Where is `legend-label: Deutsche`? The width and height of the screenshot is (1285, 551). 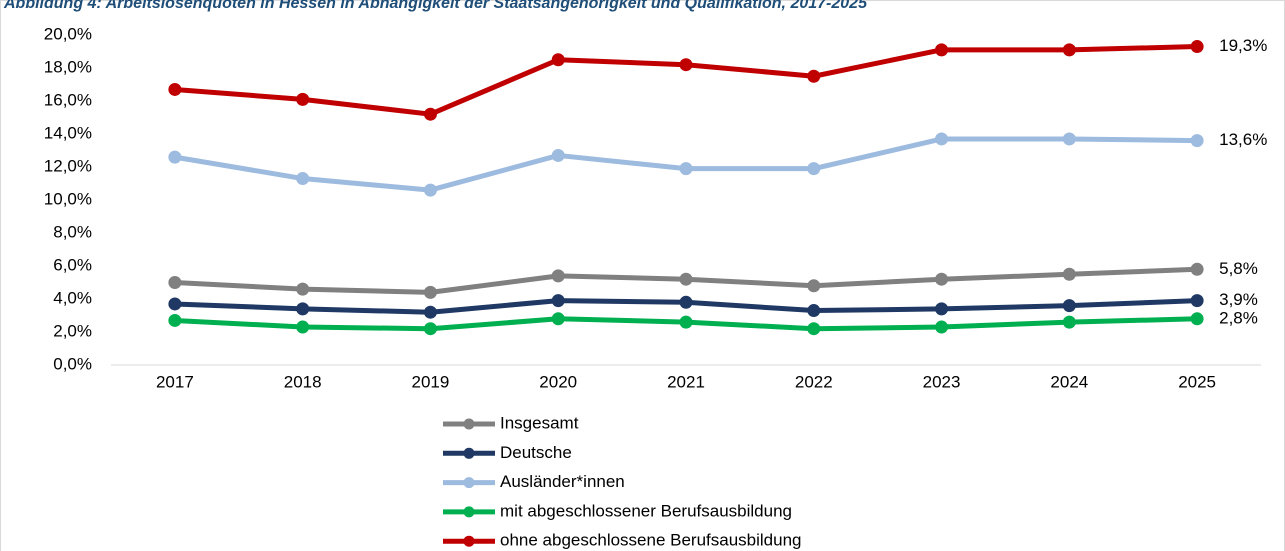 legend-label: Deutsche is located at coordinates (536, 452).